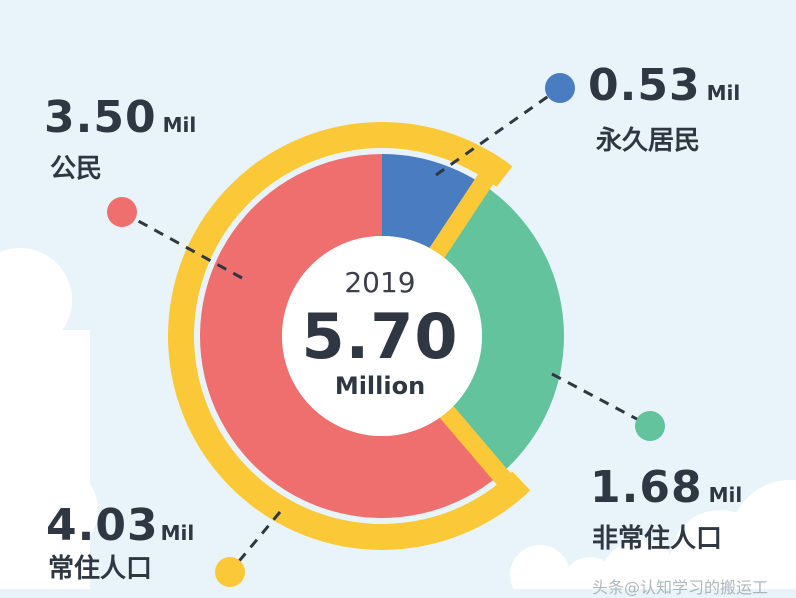 The image size is (796, 598). What do you see at coordinates (644, 85) in the screenshot?
I see `value-pr: 0.53` at bounding box center [644, 85].